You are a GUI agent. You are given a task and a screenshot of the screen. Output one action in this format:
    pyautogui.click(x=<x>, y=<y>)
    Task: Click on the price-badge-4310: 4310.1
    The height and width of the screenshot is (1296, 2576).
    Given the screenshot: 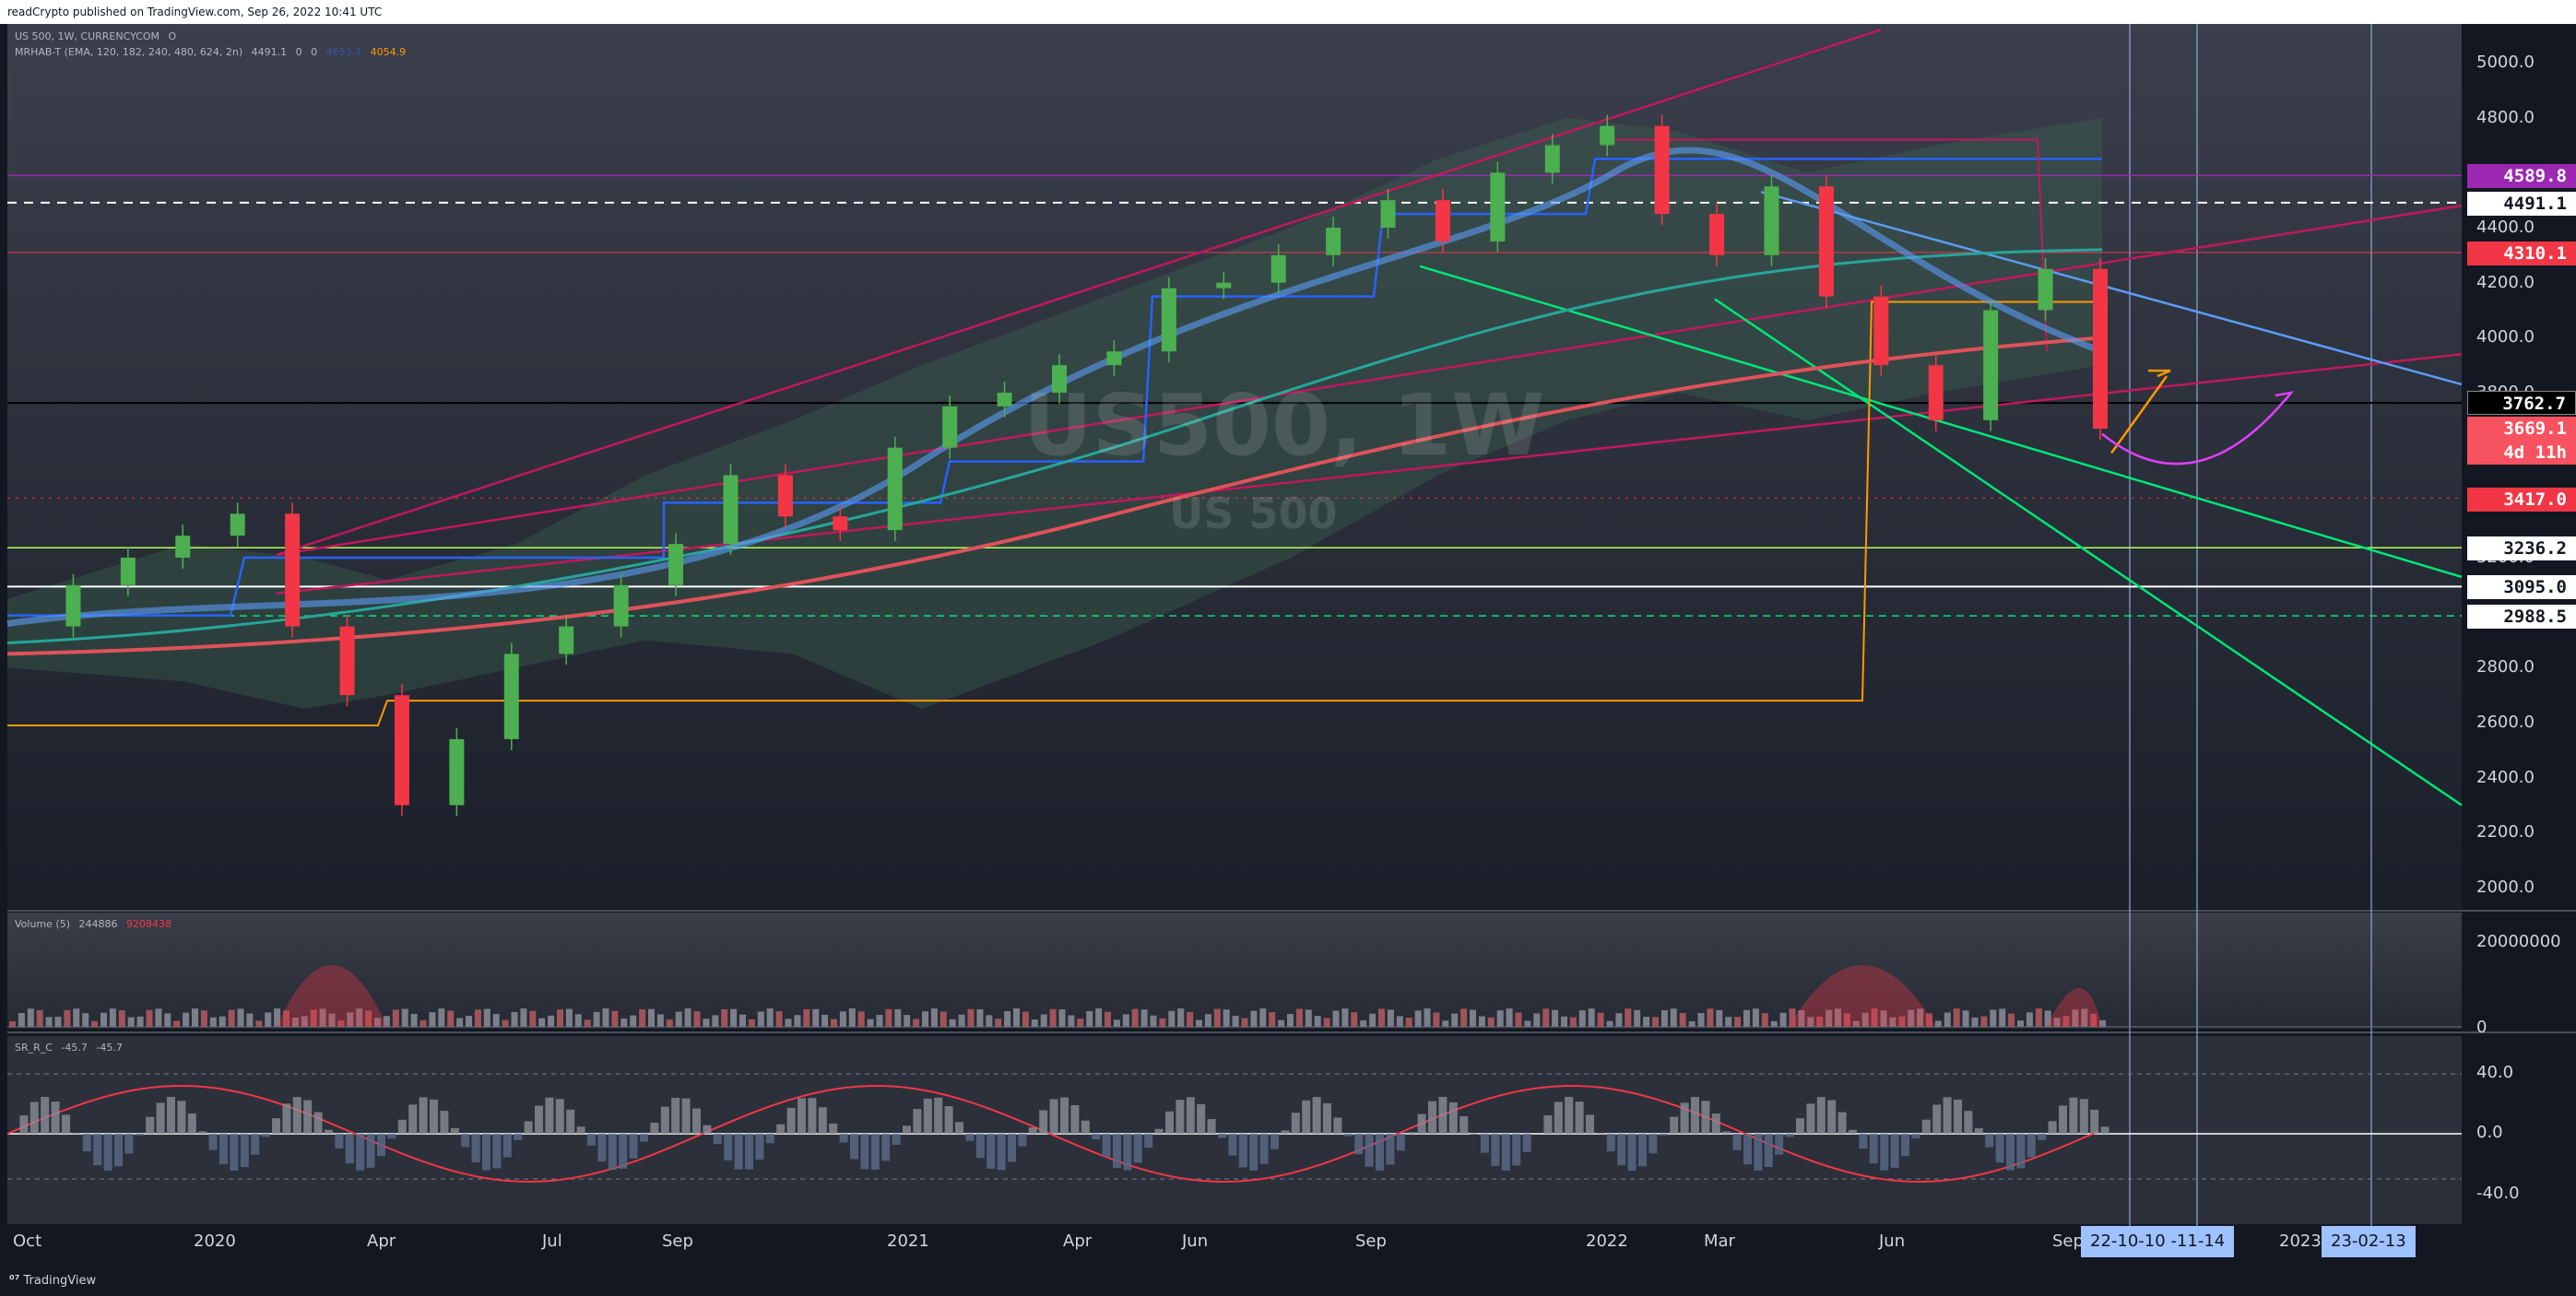 What is the action you would take?
    pyautogui.click(x=2521, y=253)
    